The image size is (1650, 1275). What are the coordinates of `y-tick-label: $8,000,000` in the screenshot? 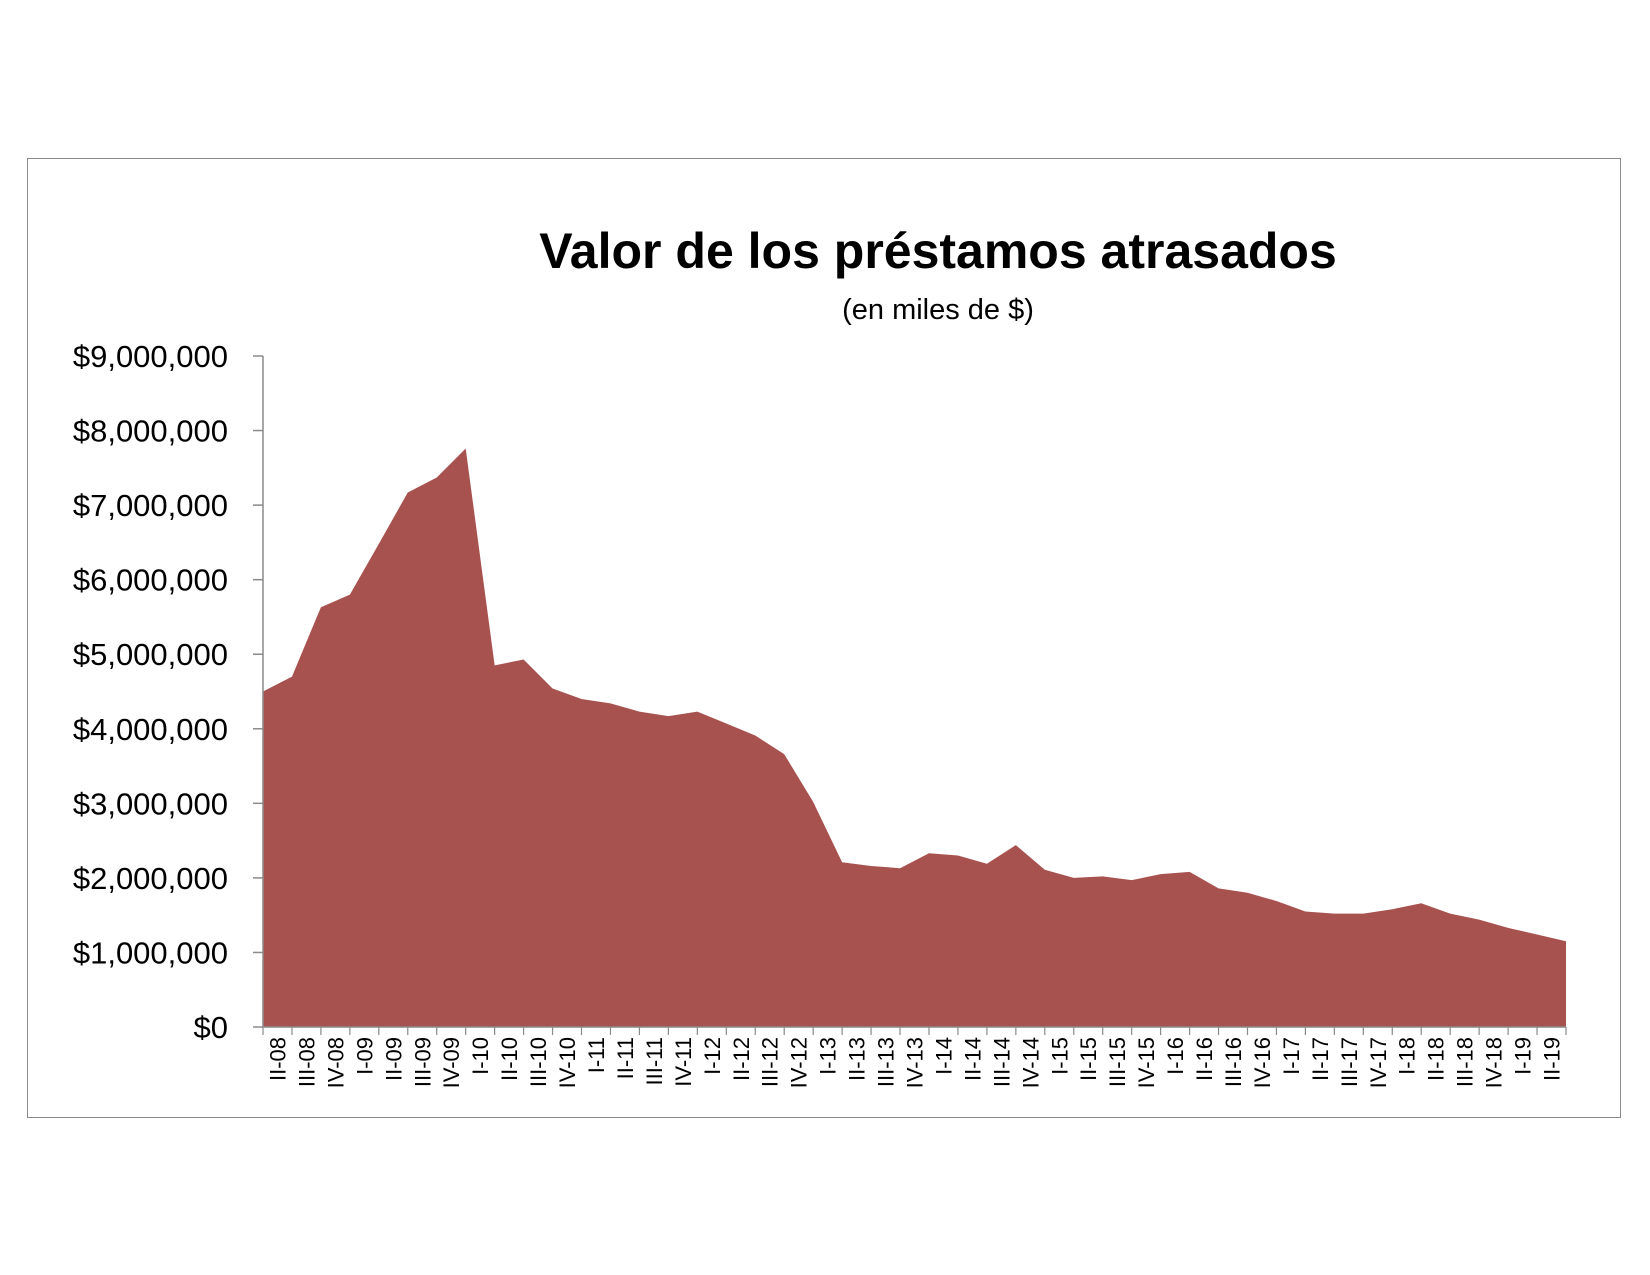 It's located at (150, 431).